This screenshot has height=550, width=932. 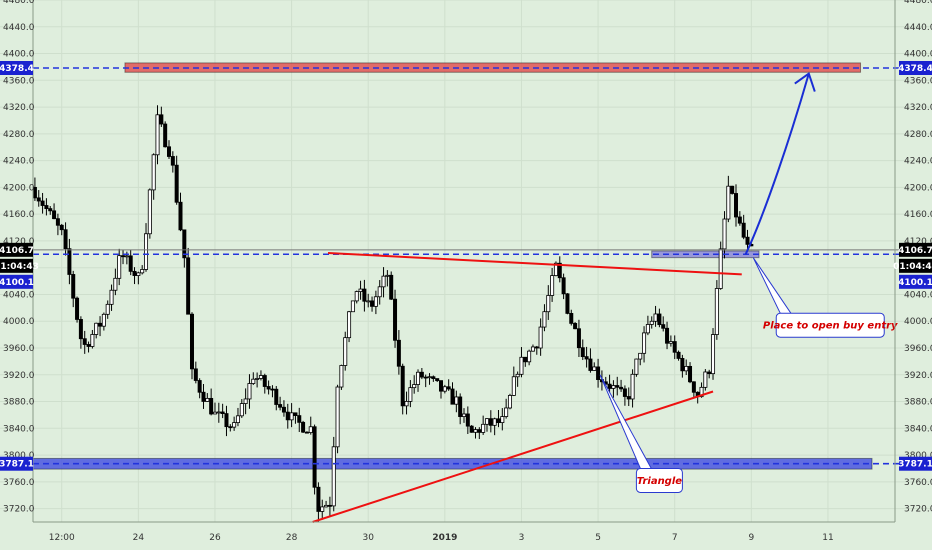 I want to click on projection-arrowhead, so click(x=805, y=82).